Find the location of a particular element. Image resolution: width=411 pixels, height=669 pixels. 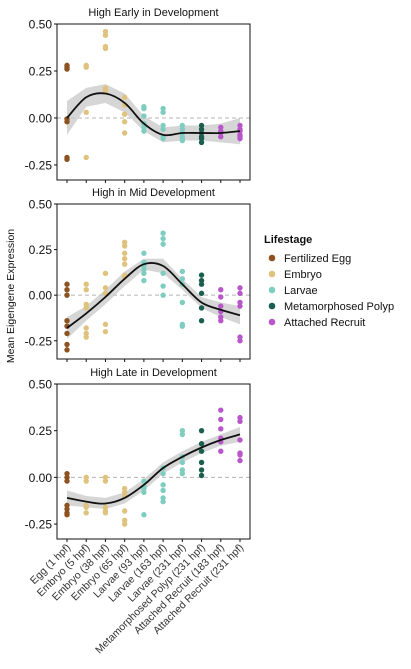

legend-item: Embryo is located at coordinates (295, 275).